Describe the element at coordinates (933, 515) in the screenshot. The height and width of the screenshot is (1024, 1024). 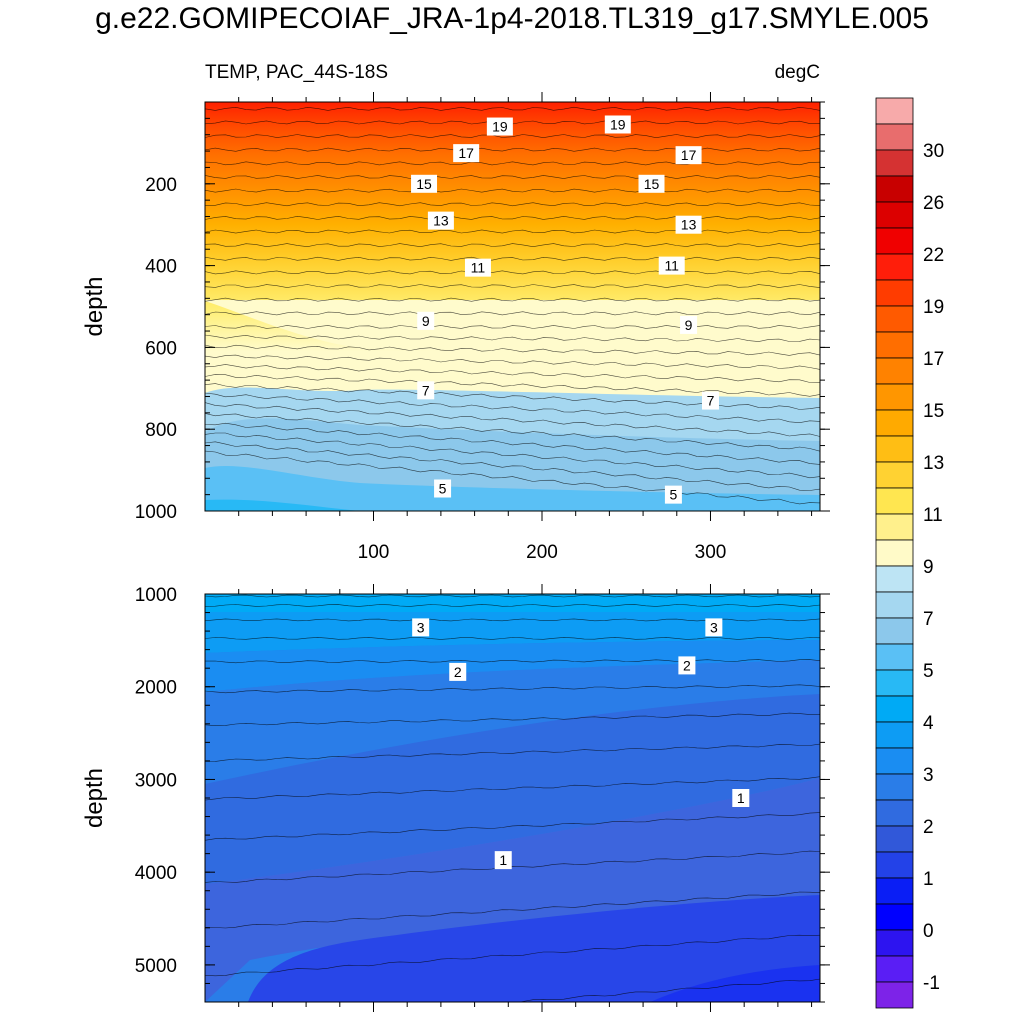
I see `colorbar-label: 11` at that location.